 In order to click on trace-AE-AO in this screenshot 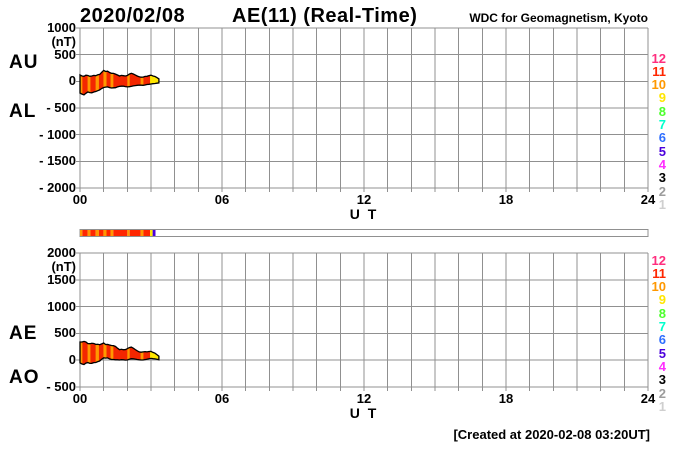, I will do `click(119, 353)`.